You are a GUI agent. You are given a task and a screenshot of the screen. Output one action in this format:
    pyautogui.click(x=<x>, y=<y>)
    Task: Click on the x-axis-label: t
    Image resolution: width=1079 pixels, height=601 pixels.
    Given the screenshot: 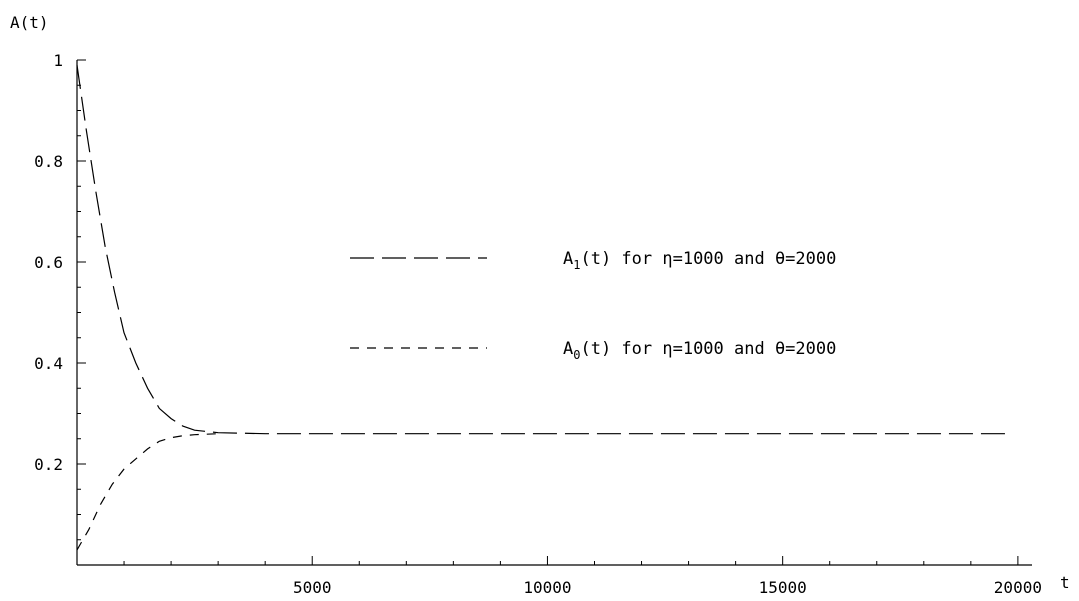 What is the action you would take?
    pyautogui.click(x=1065, y=582)
    